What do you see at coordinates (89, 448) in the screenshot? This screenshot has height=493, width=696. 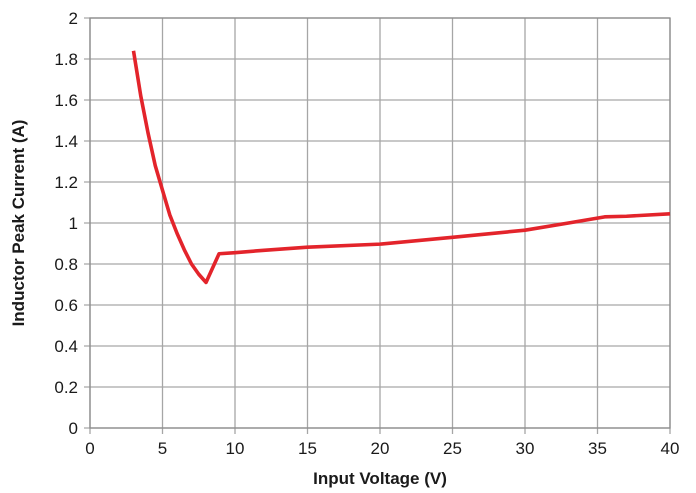 I see `x-tick-label: 0` at bounding box center [89, 448].